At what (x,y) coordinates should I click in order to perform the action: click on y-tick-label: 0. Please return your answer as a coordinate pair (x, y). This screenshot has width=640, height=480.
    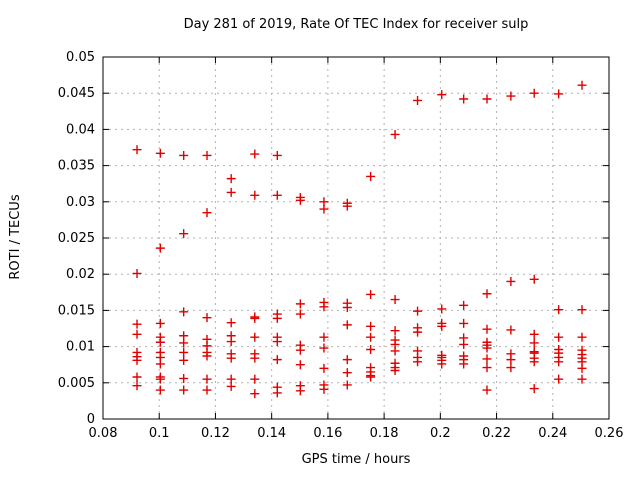
    Looking at the image, I should click on (91, 419).